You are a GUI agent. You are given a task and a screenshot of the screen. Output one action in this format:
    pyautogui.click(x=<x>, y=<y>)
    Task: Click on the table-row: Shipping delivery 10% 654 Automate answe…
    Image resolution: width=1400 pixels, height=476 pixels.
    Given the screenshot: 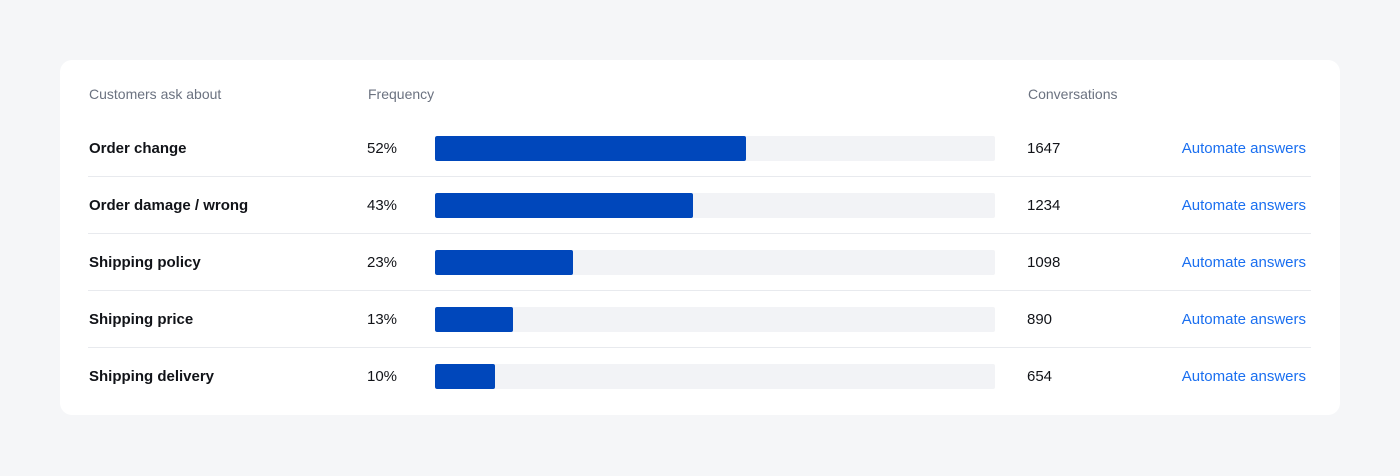 What is the action you would take?
    pyautogui.click(x=699, y=376)
    